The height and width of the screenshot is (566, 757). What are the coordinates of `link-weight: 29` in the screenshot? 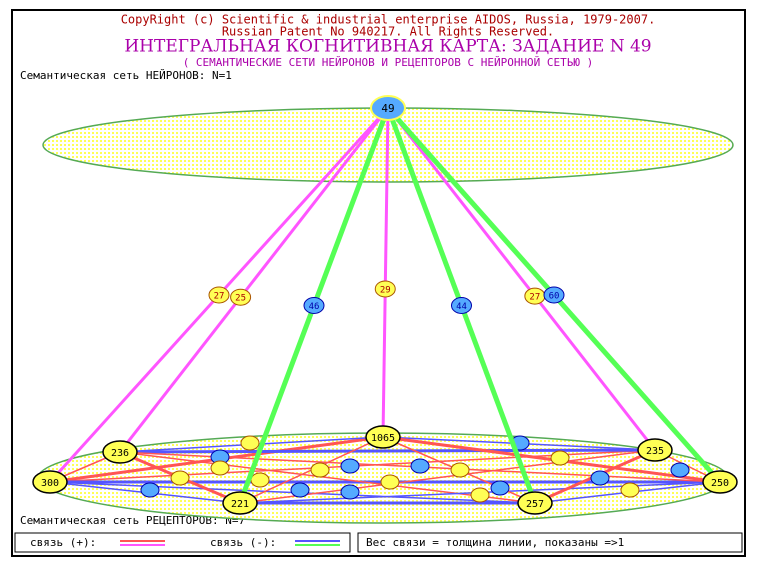 It's located at (385, 290).